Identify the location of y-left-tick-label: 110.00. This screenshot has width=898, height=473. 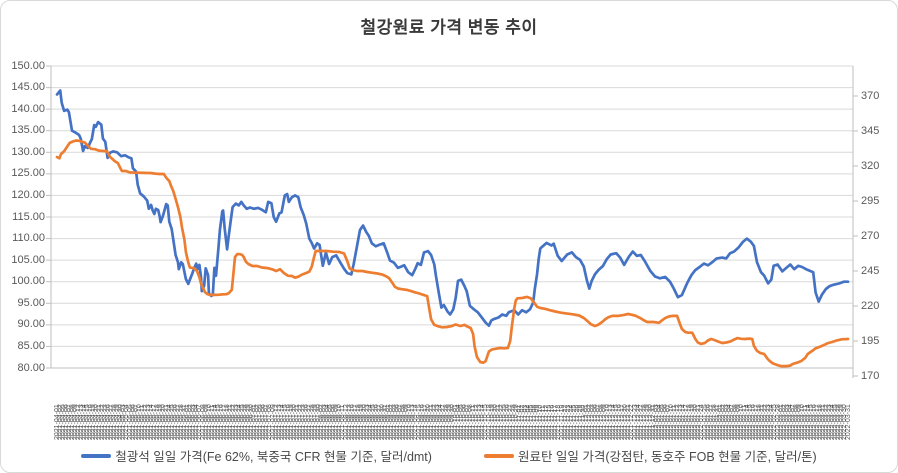
(28, 238).